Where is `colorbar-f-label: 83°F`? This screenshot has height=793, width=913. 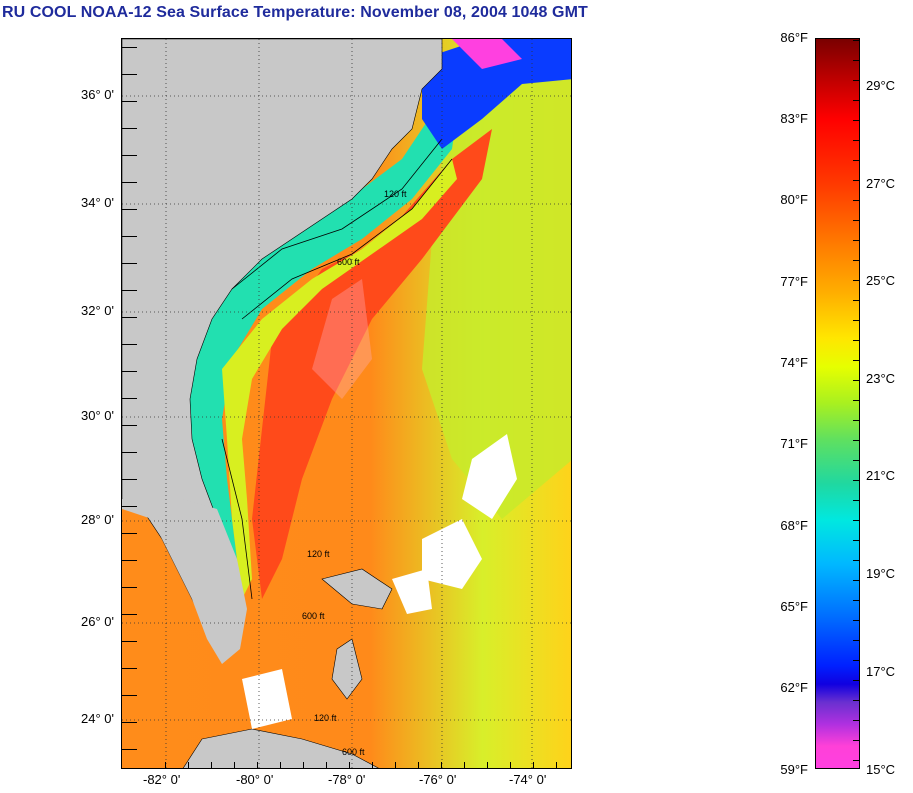 colorbar-f-label: 83°F is located at coordinates (794, 118).